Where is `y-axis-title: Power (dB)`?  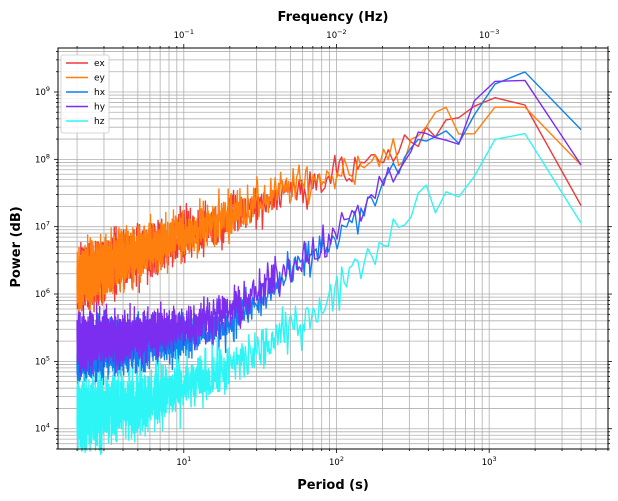 y-axis-title: Power (dB) is located at coordinates (16, 246).